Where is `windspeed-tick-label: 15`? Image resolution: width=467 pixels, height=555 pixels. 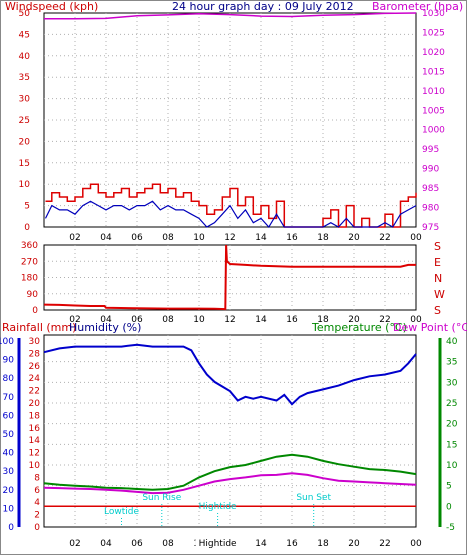
windspeed-tick-label: 15 is located at coordinates (24, 164).